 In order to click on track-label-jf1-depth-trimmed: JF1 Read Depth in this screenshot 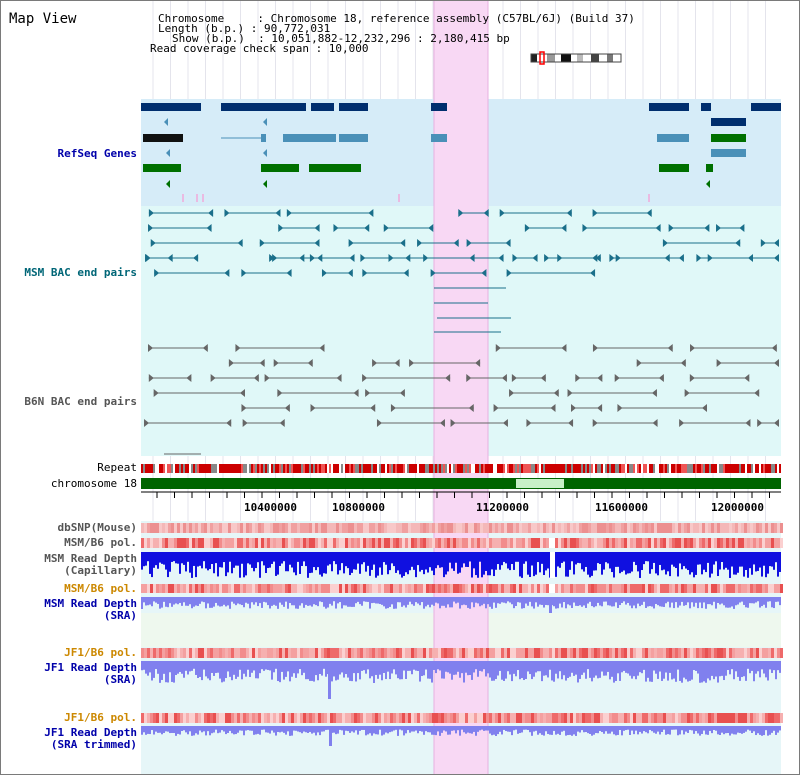, I will do `click(90, 732)`.